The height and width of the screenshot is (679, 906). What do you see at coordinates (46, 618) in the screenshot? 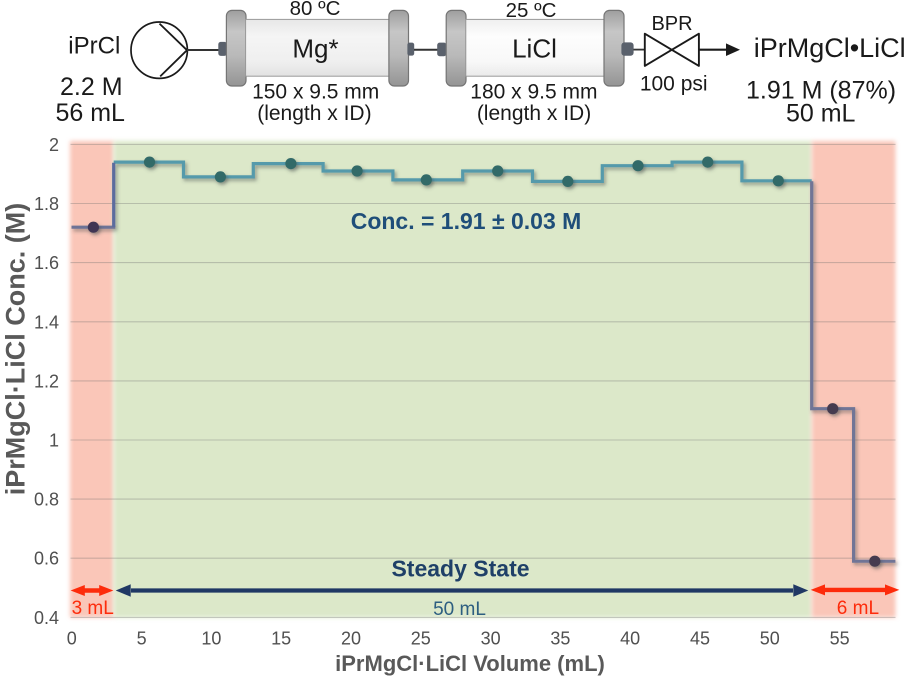
I see `svg-text: 0.4` at bounding box center [46, 618].